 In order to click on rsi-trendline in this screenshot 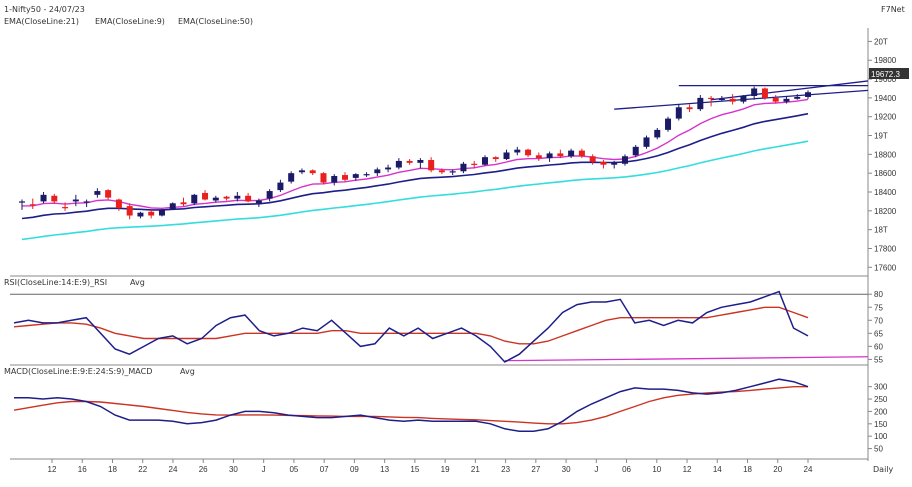, I will do `click(686, 359)`.